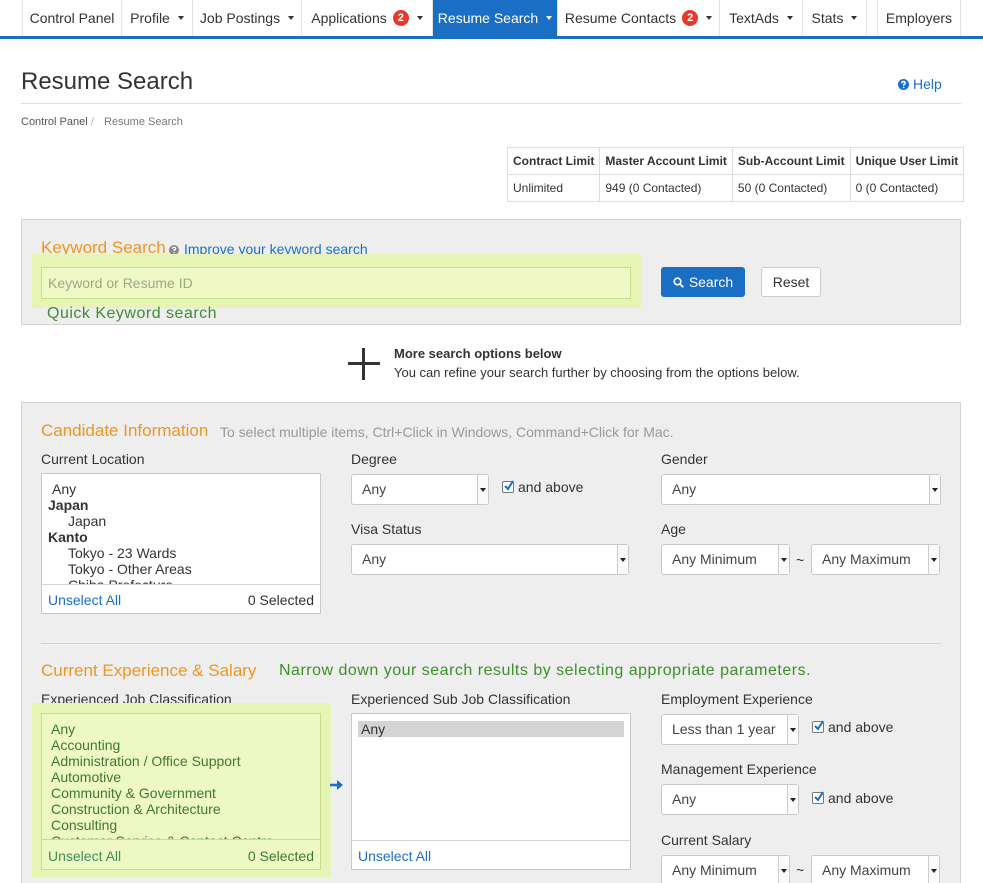 The height and width of the screenshot is (883, 983). I want to click on help-link: Help, so click(927, 84).